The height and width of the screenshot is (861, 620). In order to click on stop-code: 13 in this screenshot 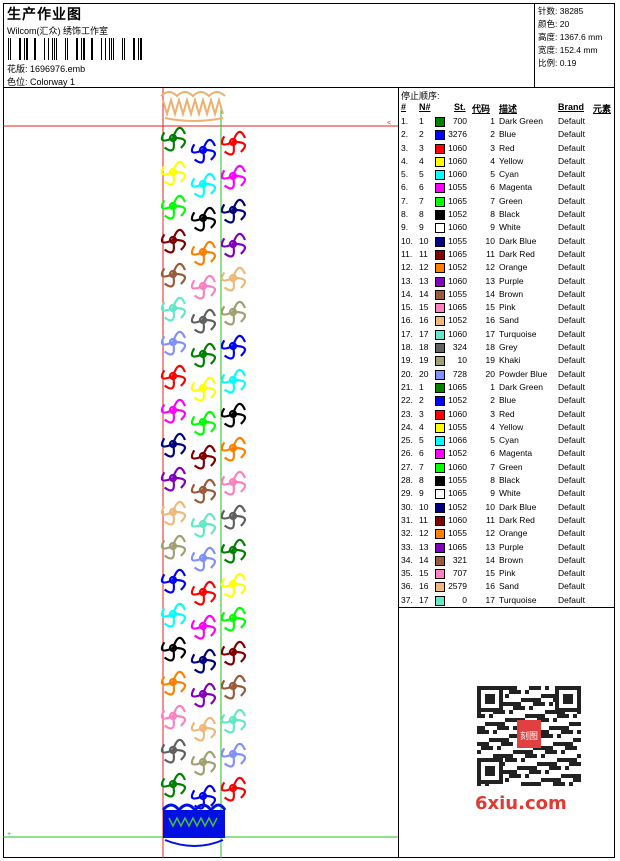, I will do `click(490, 280)`.